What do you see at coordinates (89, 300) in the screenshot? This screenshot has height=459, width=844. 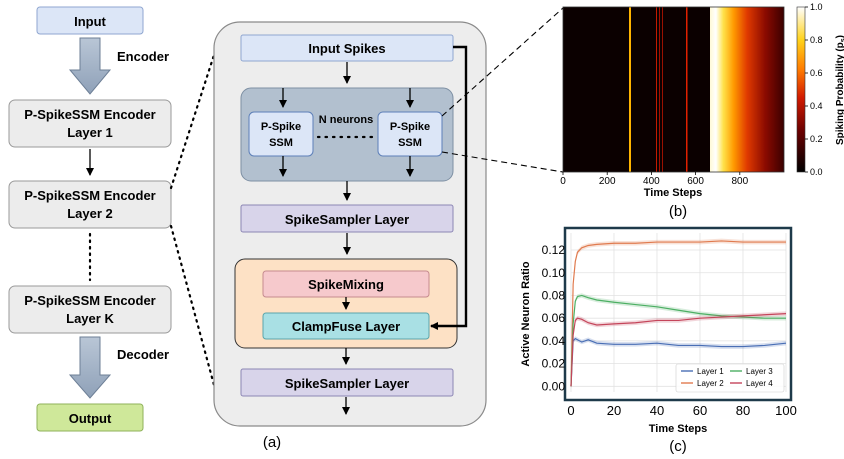 I see `encoder-layerk-line1: P-SpikeSSM Encoder` at bounding box center [89, 300].